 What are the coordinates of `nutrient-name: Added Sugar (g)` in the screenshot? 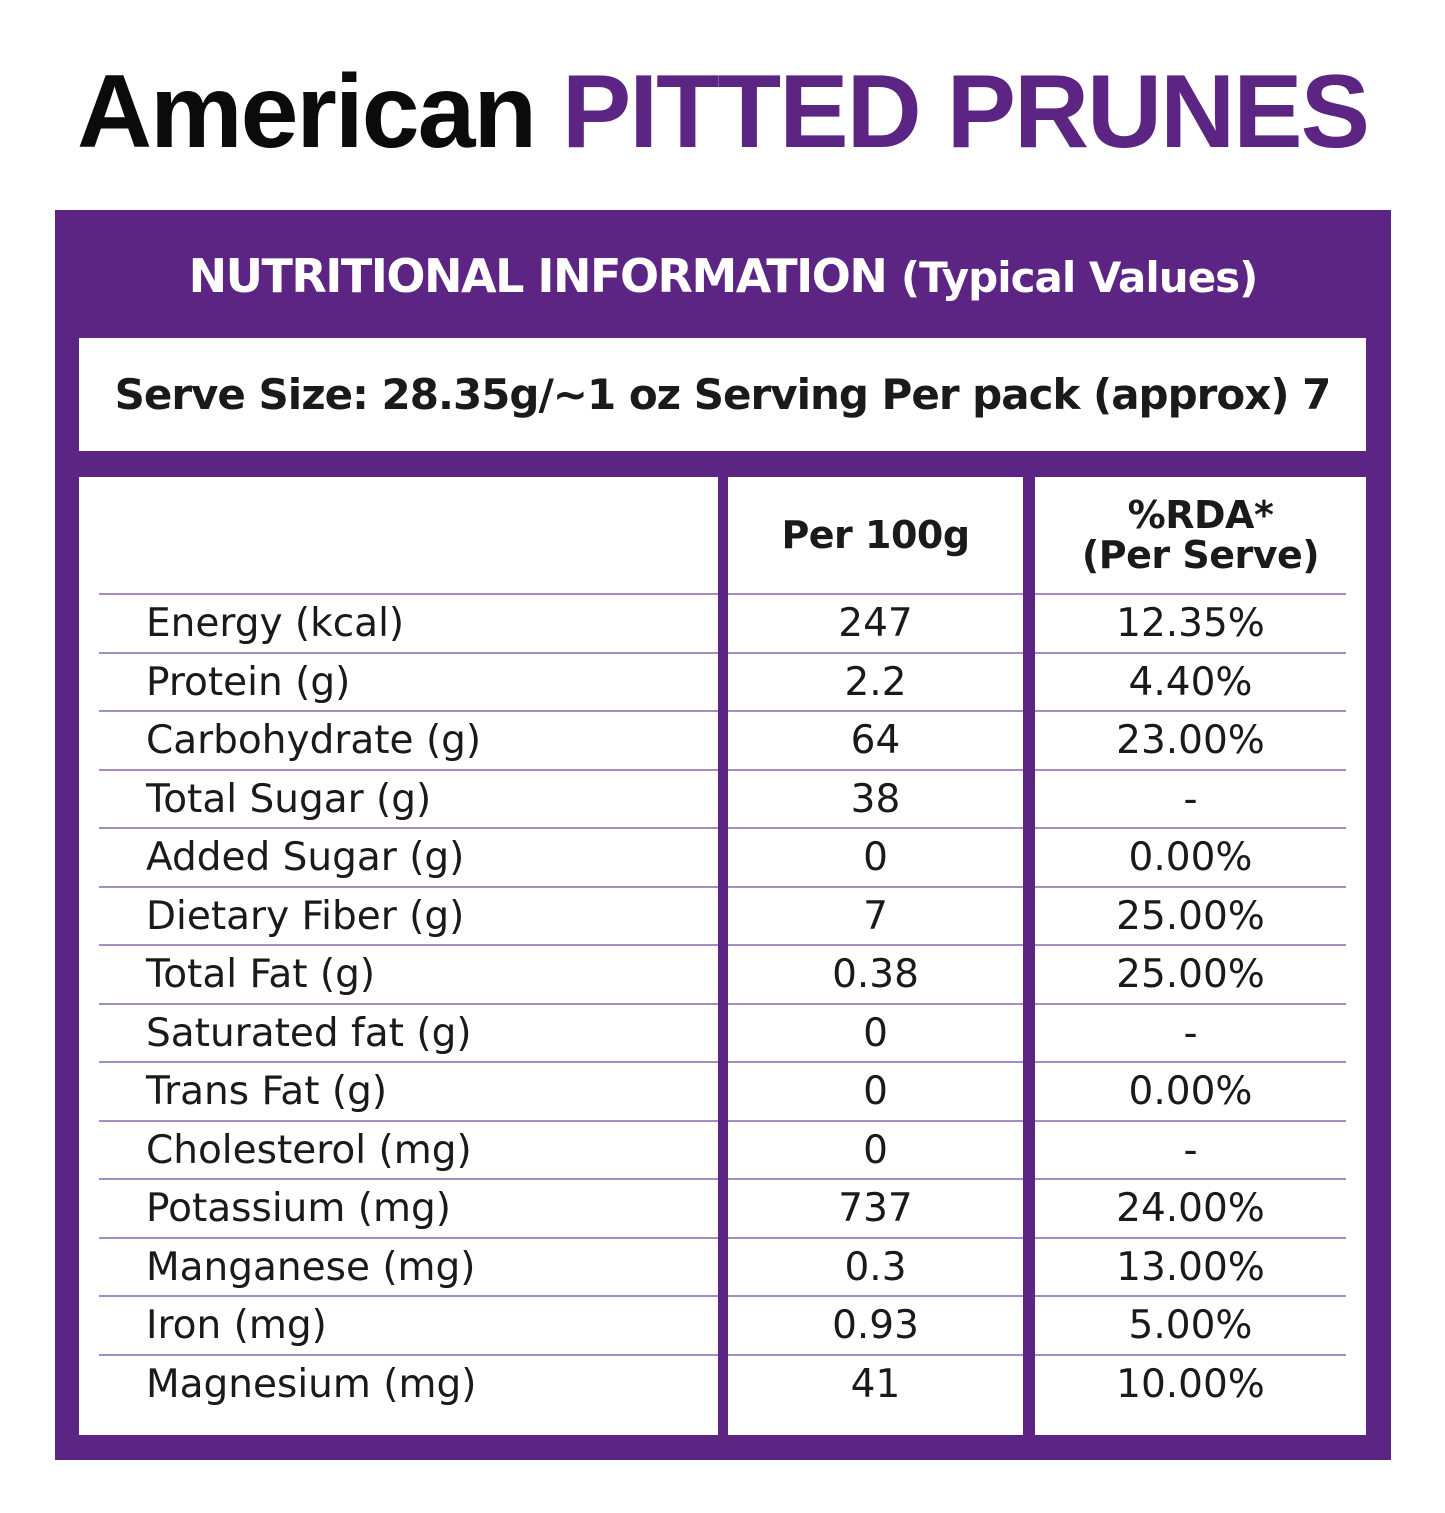 It's located at (305, 857).